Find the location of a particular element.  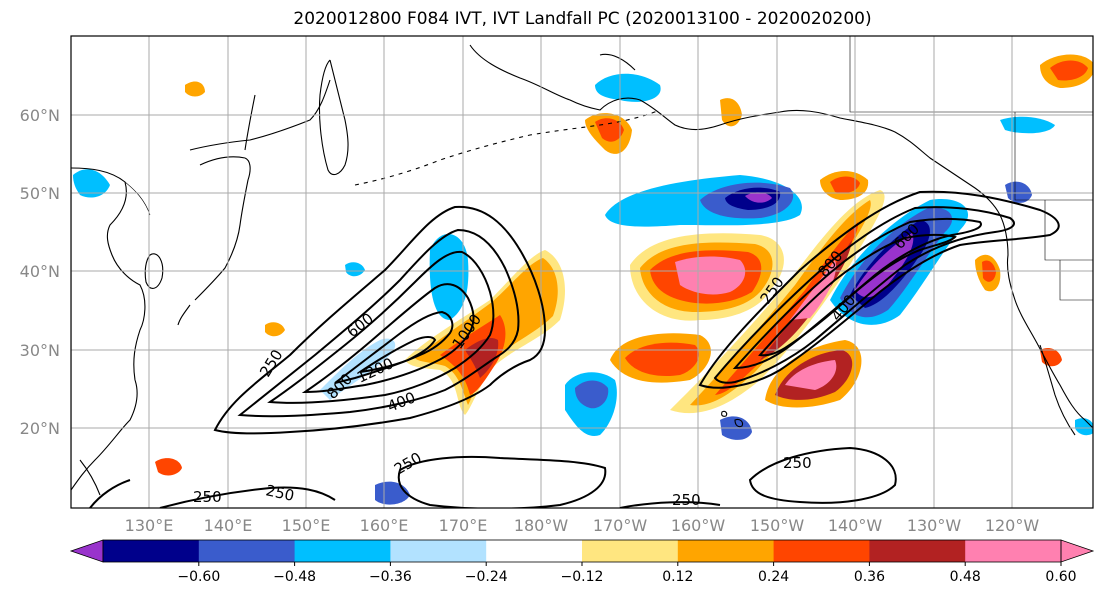

colorbar-extend-high is located at coordinates (1077, 551).